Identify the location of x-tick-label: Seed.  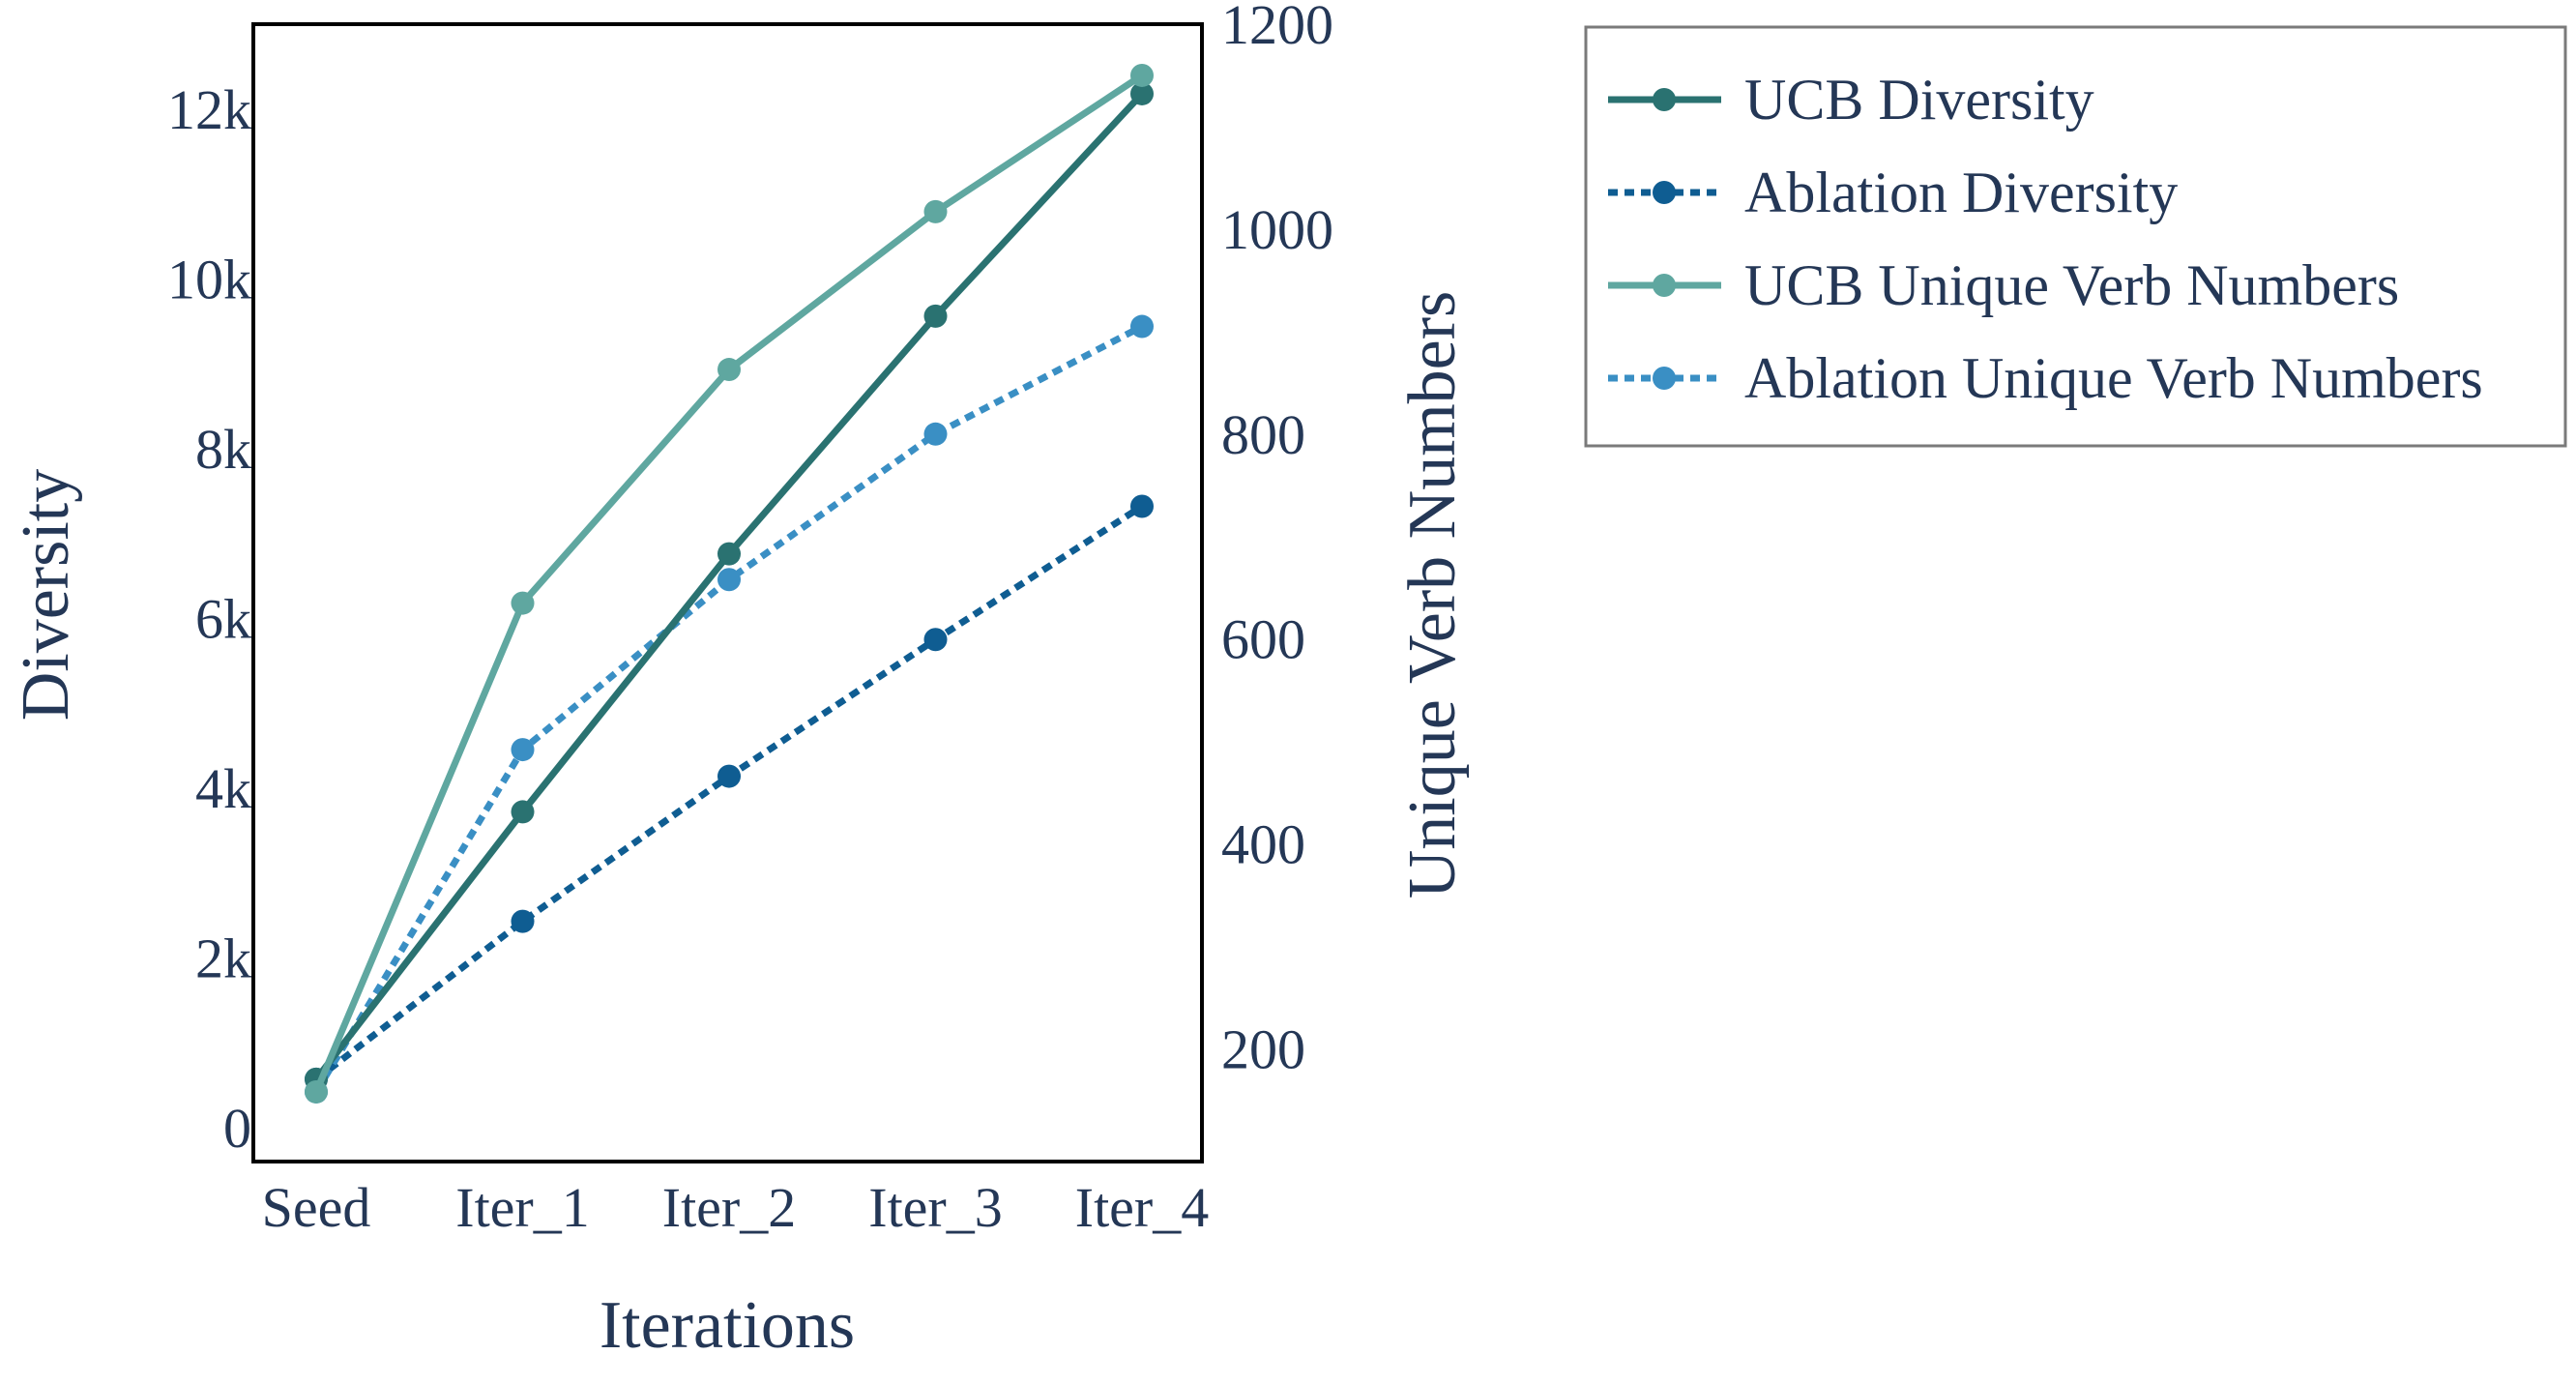
(316, 1207).